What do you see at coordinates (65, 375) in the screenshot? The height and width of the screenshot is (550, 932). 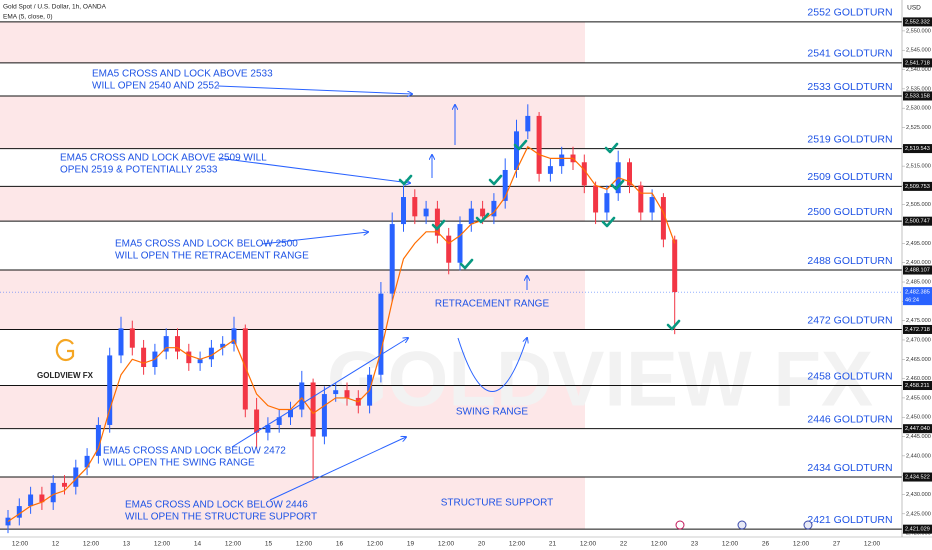 I see `logo-text: GOLDVIEW FX` at bounding box center [65, 375].